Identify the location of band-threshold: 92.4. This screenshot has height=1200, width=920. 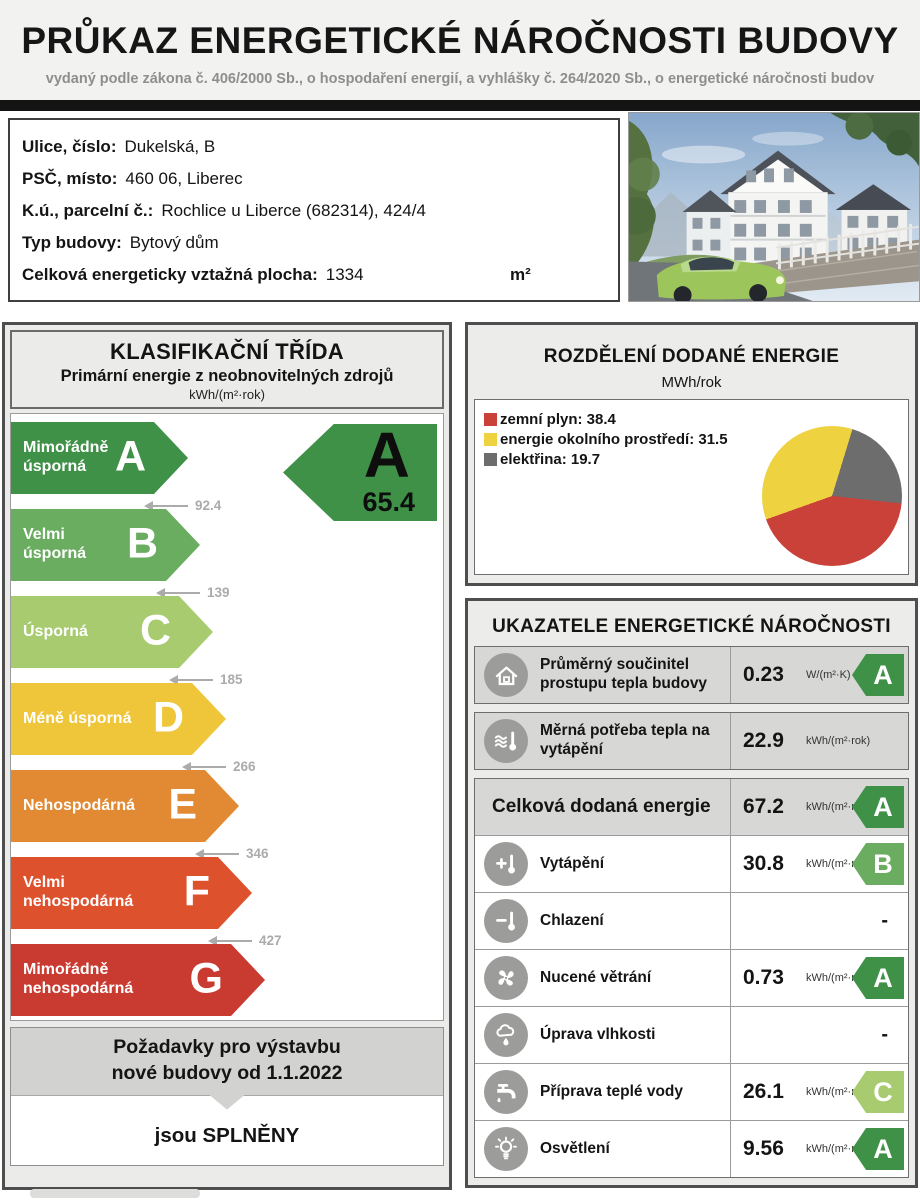
(183, 505).